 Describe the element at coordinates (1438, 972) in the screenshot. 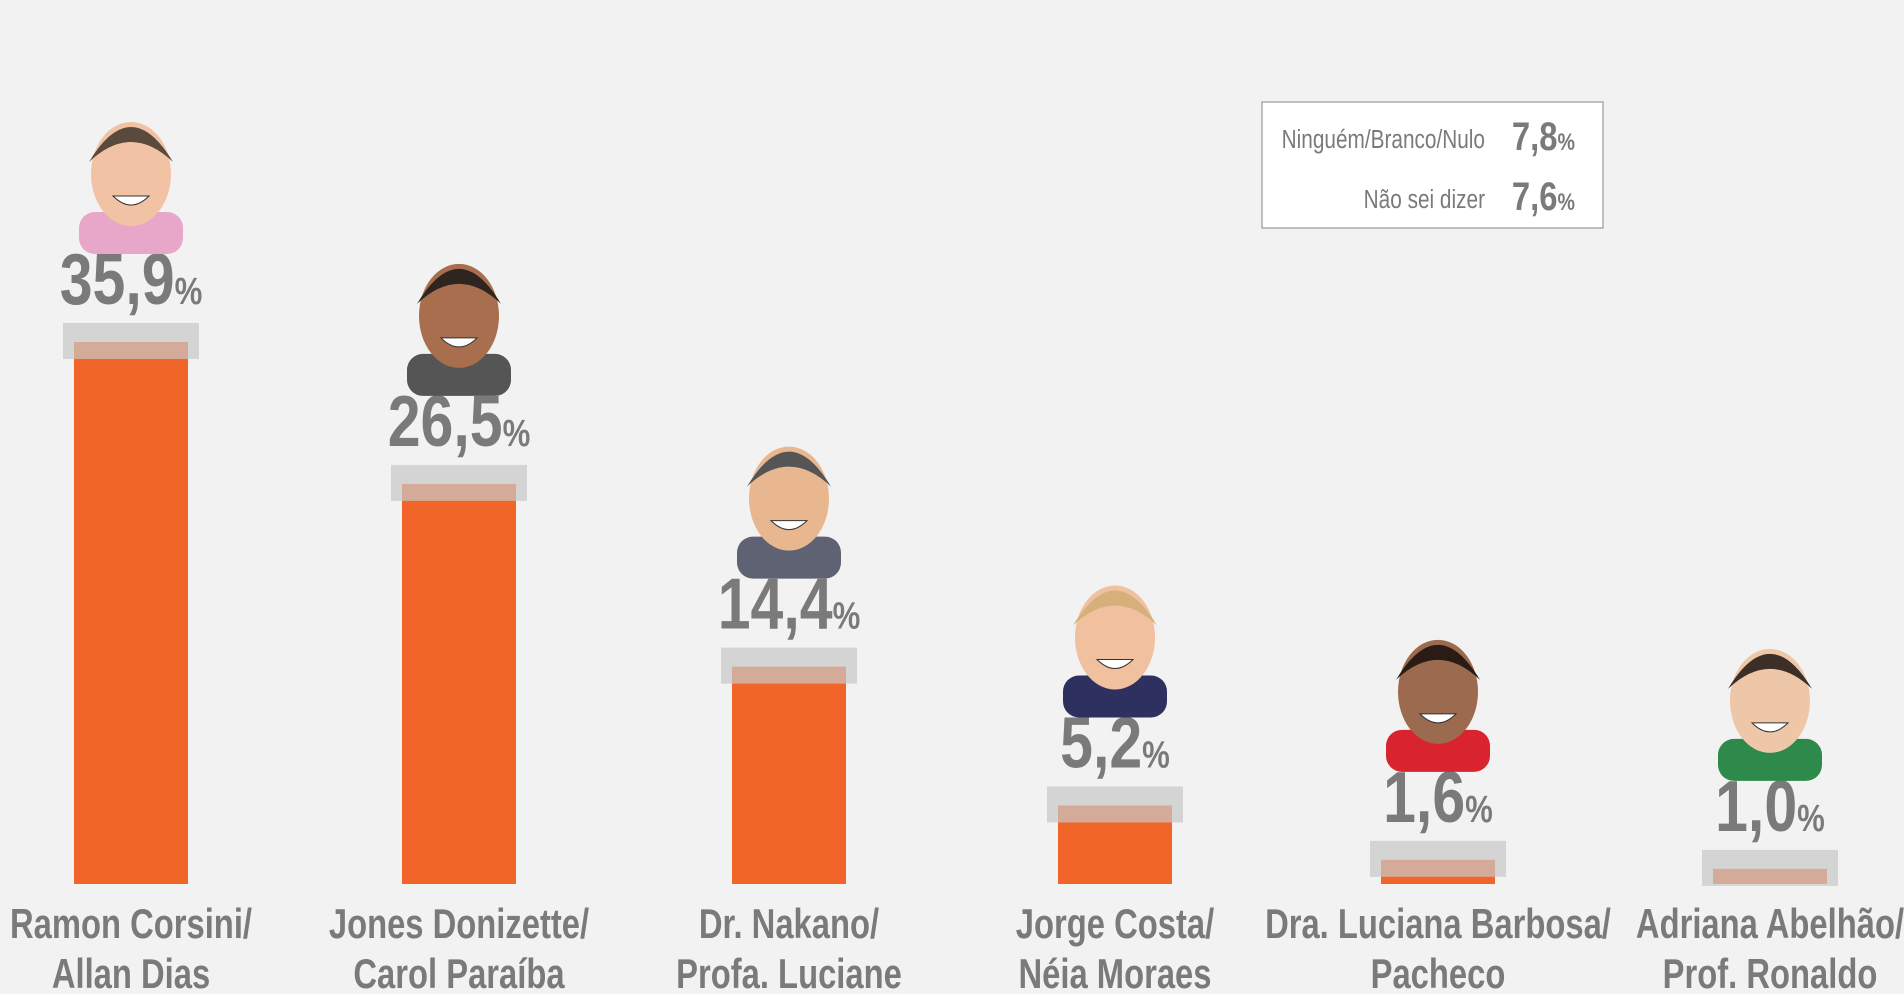

I see `category-label: Pacheco` at that location.